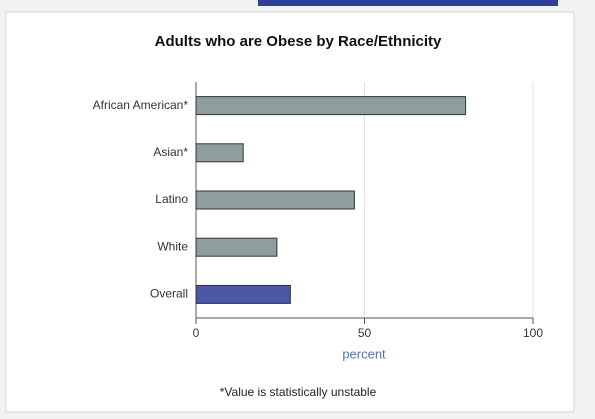 This screenshot has width=595, height=419. I want to click on y-tick-label: Asian*, so click(170, 152).